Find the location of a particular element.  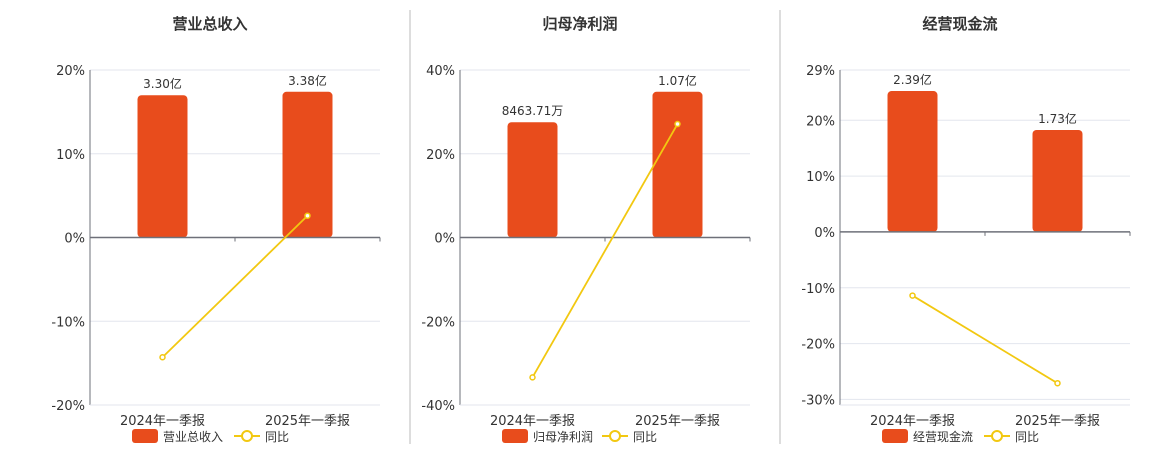

legend-bar-label: 营业总收入 is located at coordinates (193, 437).